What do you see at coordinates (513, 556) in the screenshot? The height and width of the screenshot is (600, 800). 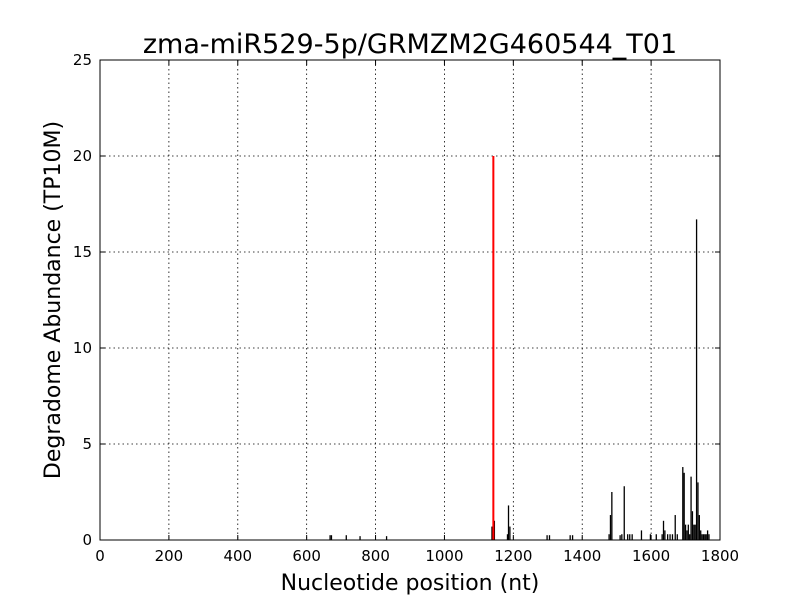 I see `x-tick-label: 1200` at bounding box center [513, 556].